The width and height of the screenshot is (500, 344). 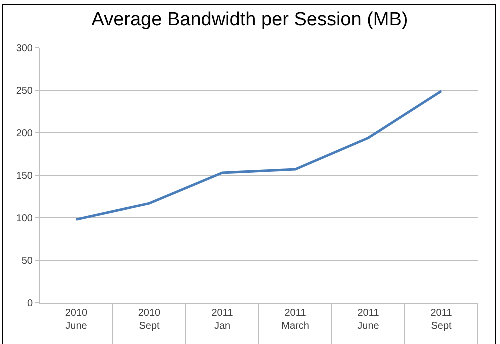 What do you see at coordinates (369, 320) in the screenshot?
I see `x-tick-label: 2011 June` at bounding box center [369, 320].